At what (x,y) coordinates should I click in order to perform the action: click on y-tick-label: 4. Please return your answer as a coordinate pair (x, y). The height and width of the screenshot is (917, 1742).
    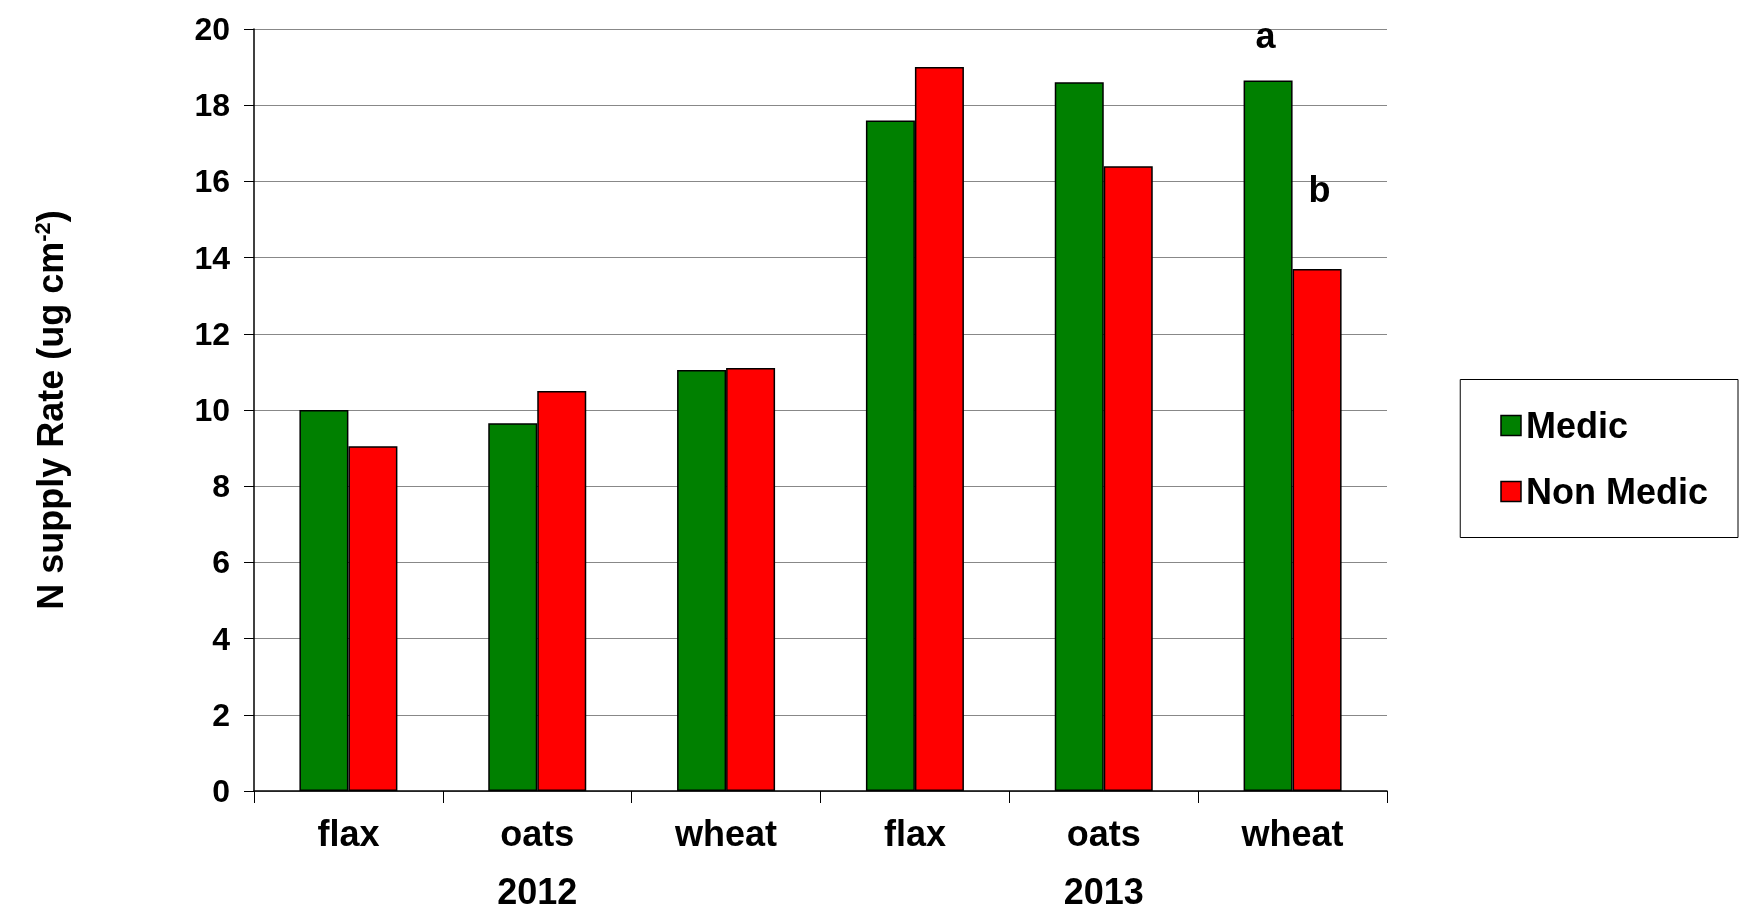
    Looking at the image, I should click on (221, 638).